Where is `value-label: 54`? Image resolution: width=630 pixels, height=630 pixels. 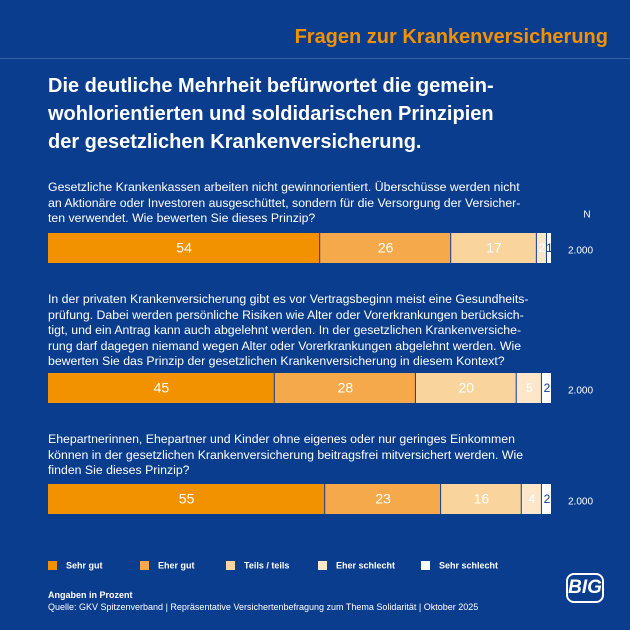
value-label: 54 is located at coordinates (184, 248).